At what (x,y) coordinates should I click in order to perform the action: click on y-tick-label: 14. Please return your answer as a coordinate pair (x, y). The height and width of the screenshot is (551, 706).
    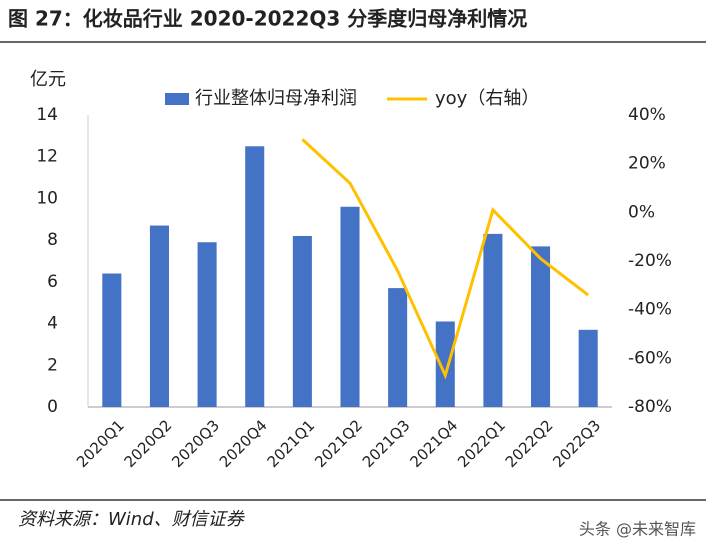
    Looking at the image, I should click on (47, 115).